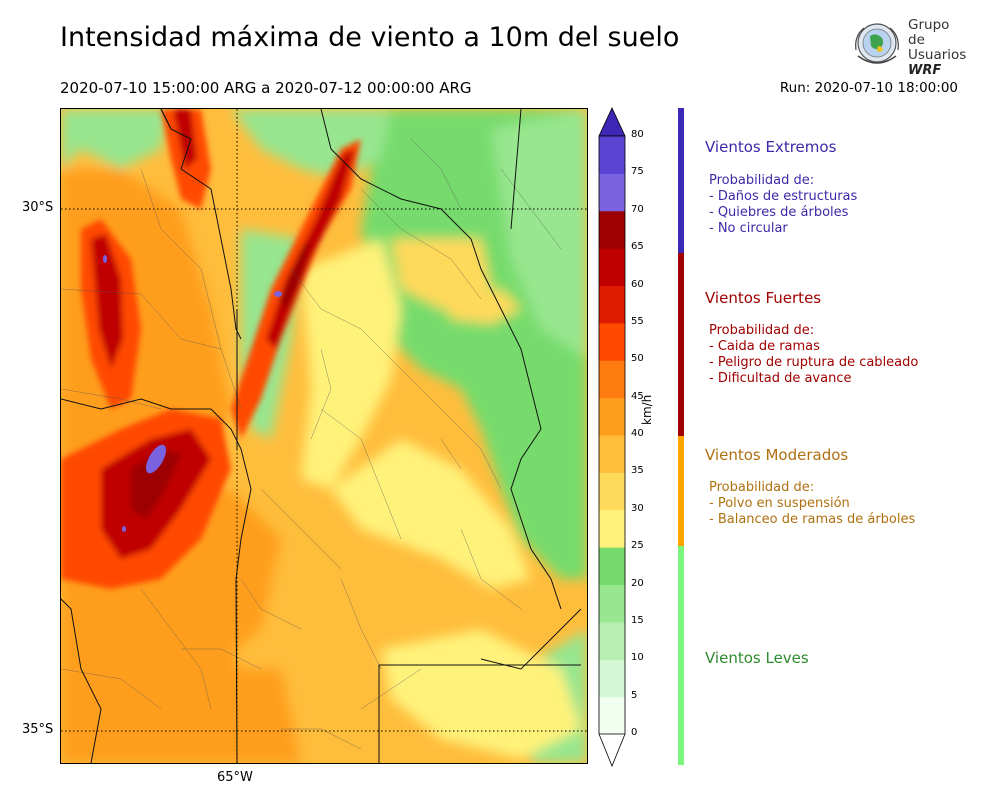 The width and height of the screenshot is (1000, 800). I want to click on category-title: Vientos Extremos, so click(771, 147).